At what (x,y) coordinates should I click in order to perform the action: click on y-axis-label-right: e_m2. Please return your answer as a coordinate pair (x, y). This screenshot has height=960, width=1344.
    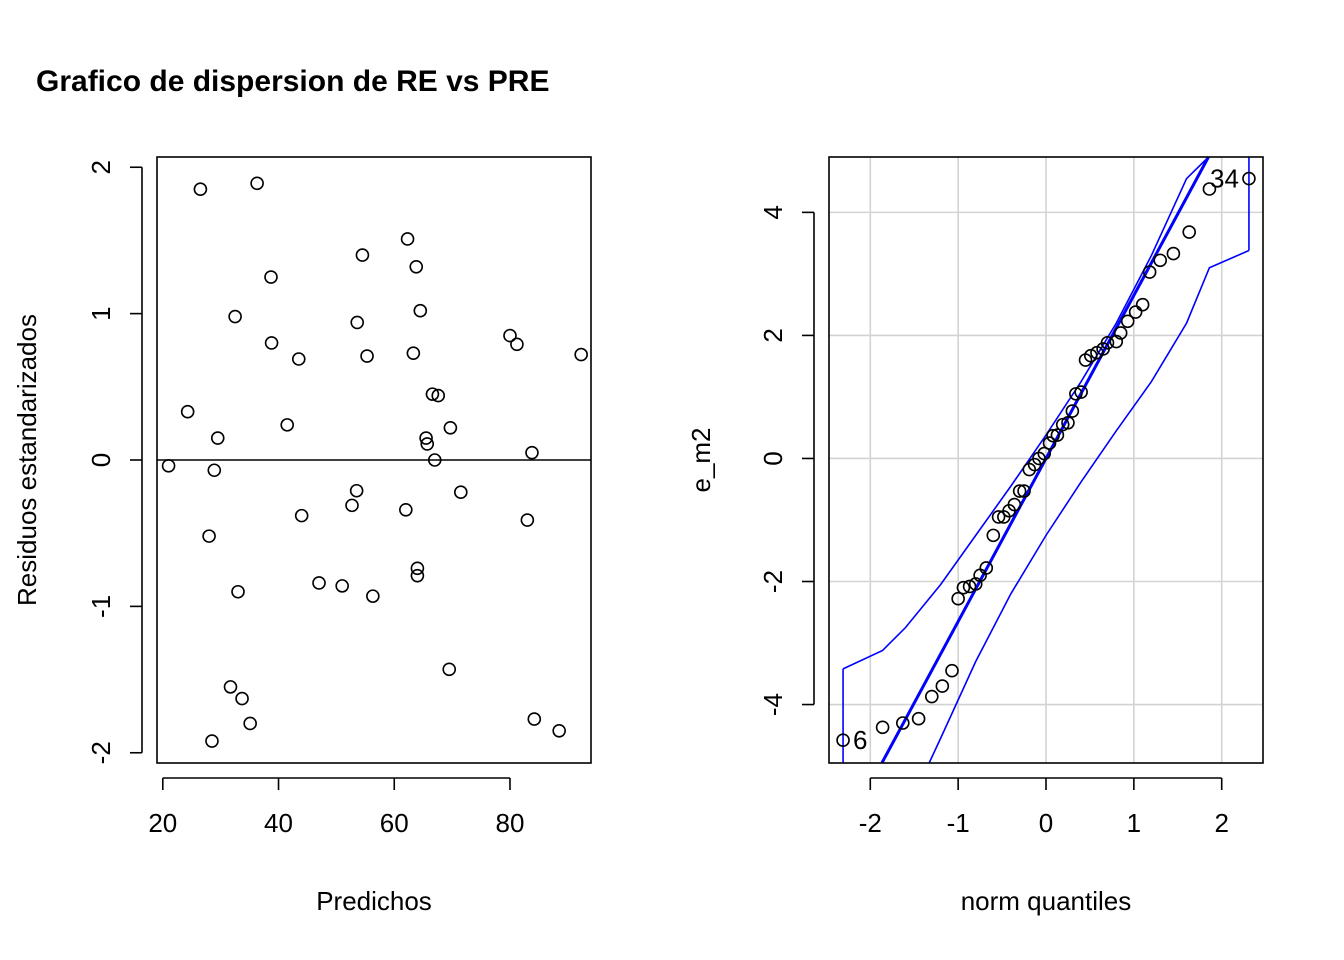
    Looking at the image, I should click on (701, 459).